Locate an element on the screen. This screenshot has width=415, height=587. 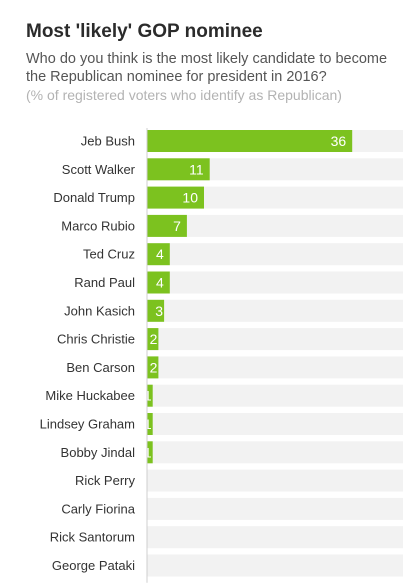
data-label: 10 is located at coordinates (190, 198).